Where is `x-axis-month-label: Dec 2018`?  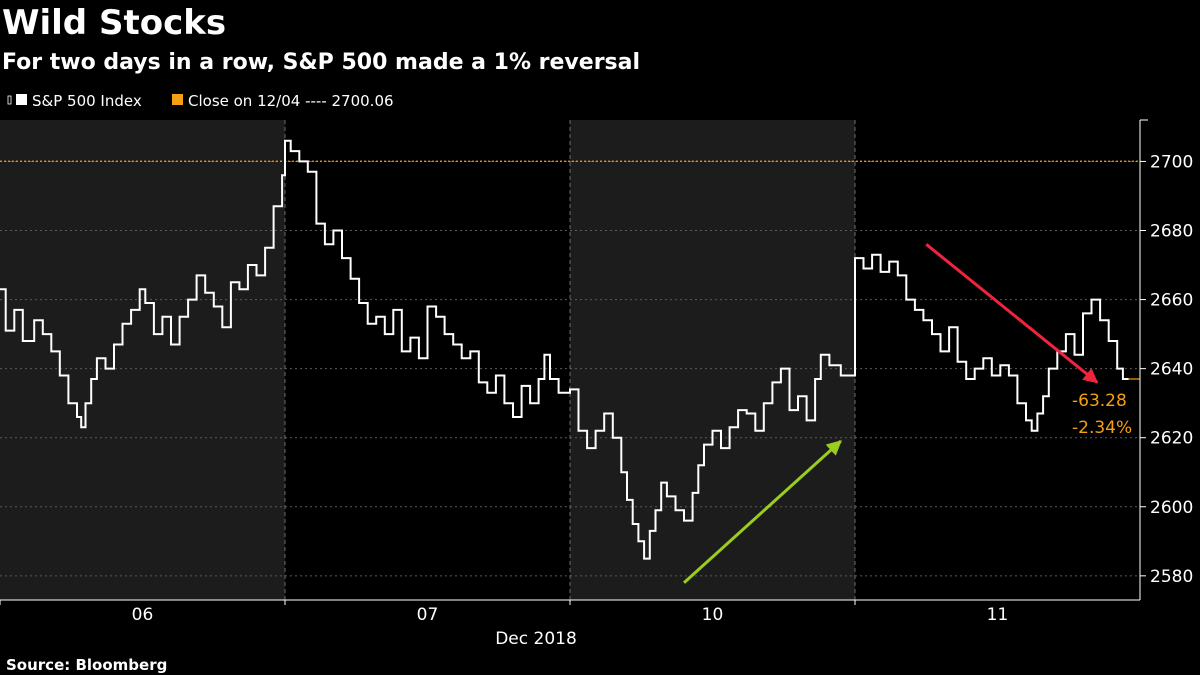
x-axis-month-label: Dec 2018 is located at coordinates (536, 639).